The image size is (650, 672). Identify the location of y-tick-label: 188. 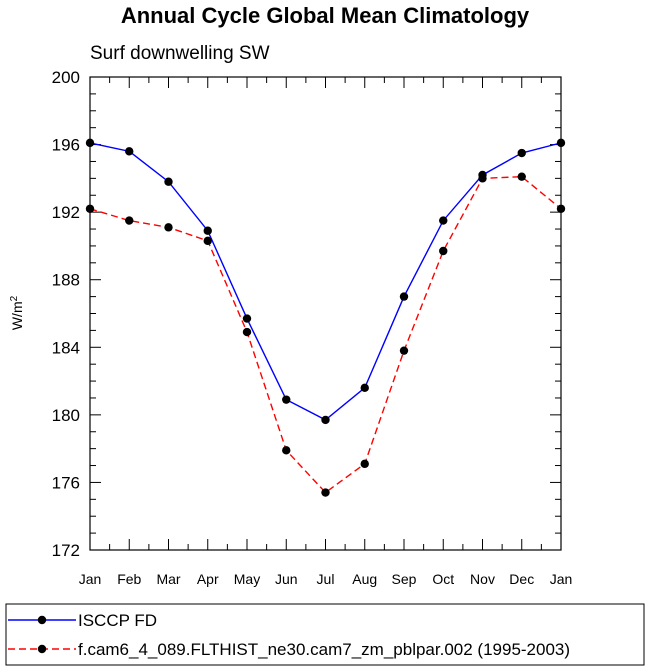
(66, 280).